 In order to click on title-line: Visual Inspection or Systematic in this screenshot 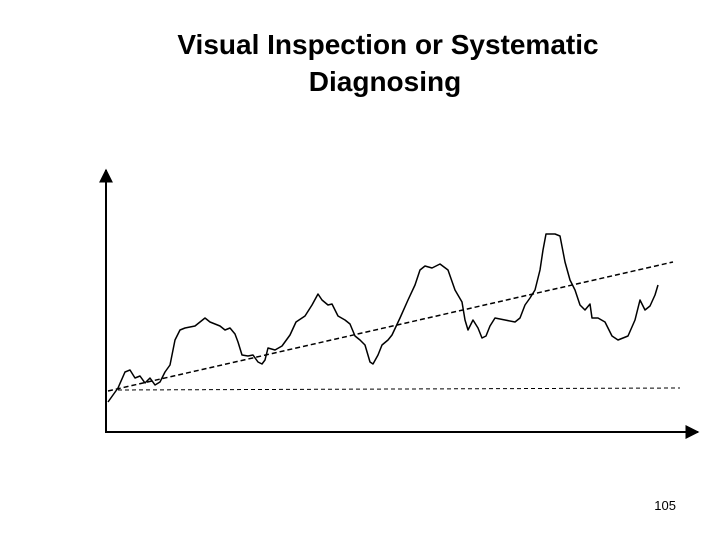, I will do `click(387, 44)`.